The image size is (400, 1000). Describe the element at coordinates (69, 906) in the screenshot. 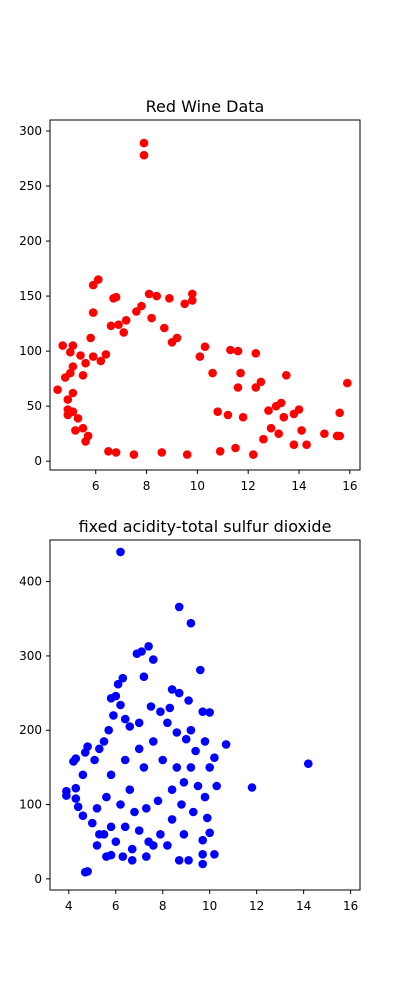

I see `x-tick-label: 4` at that location.